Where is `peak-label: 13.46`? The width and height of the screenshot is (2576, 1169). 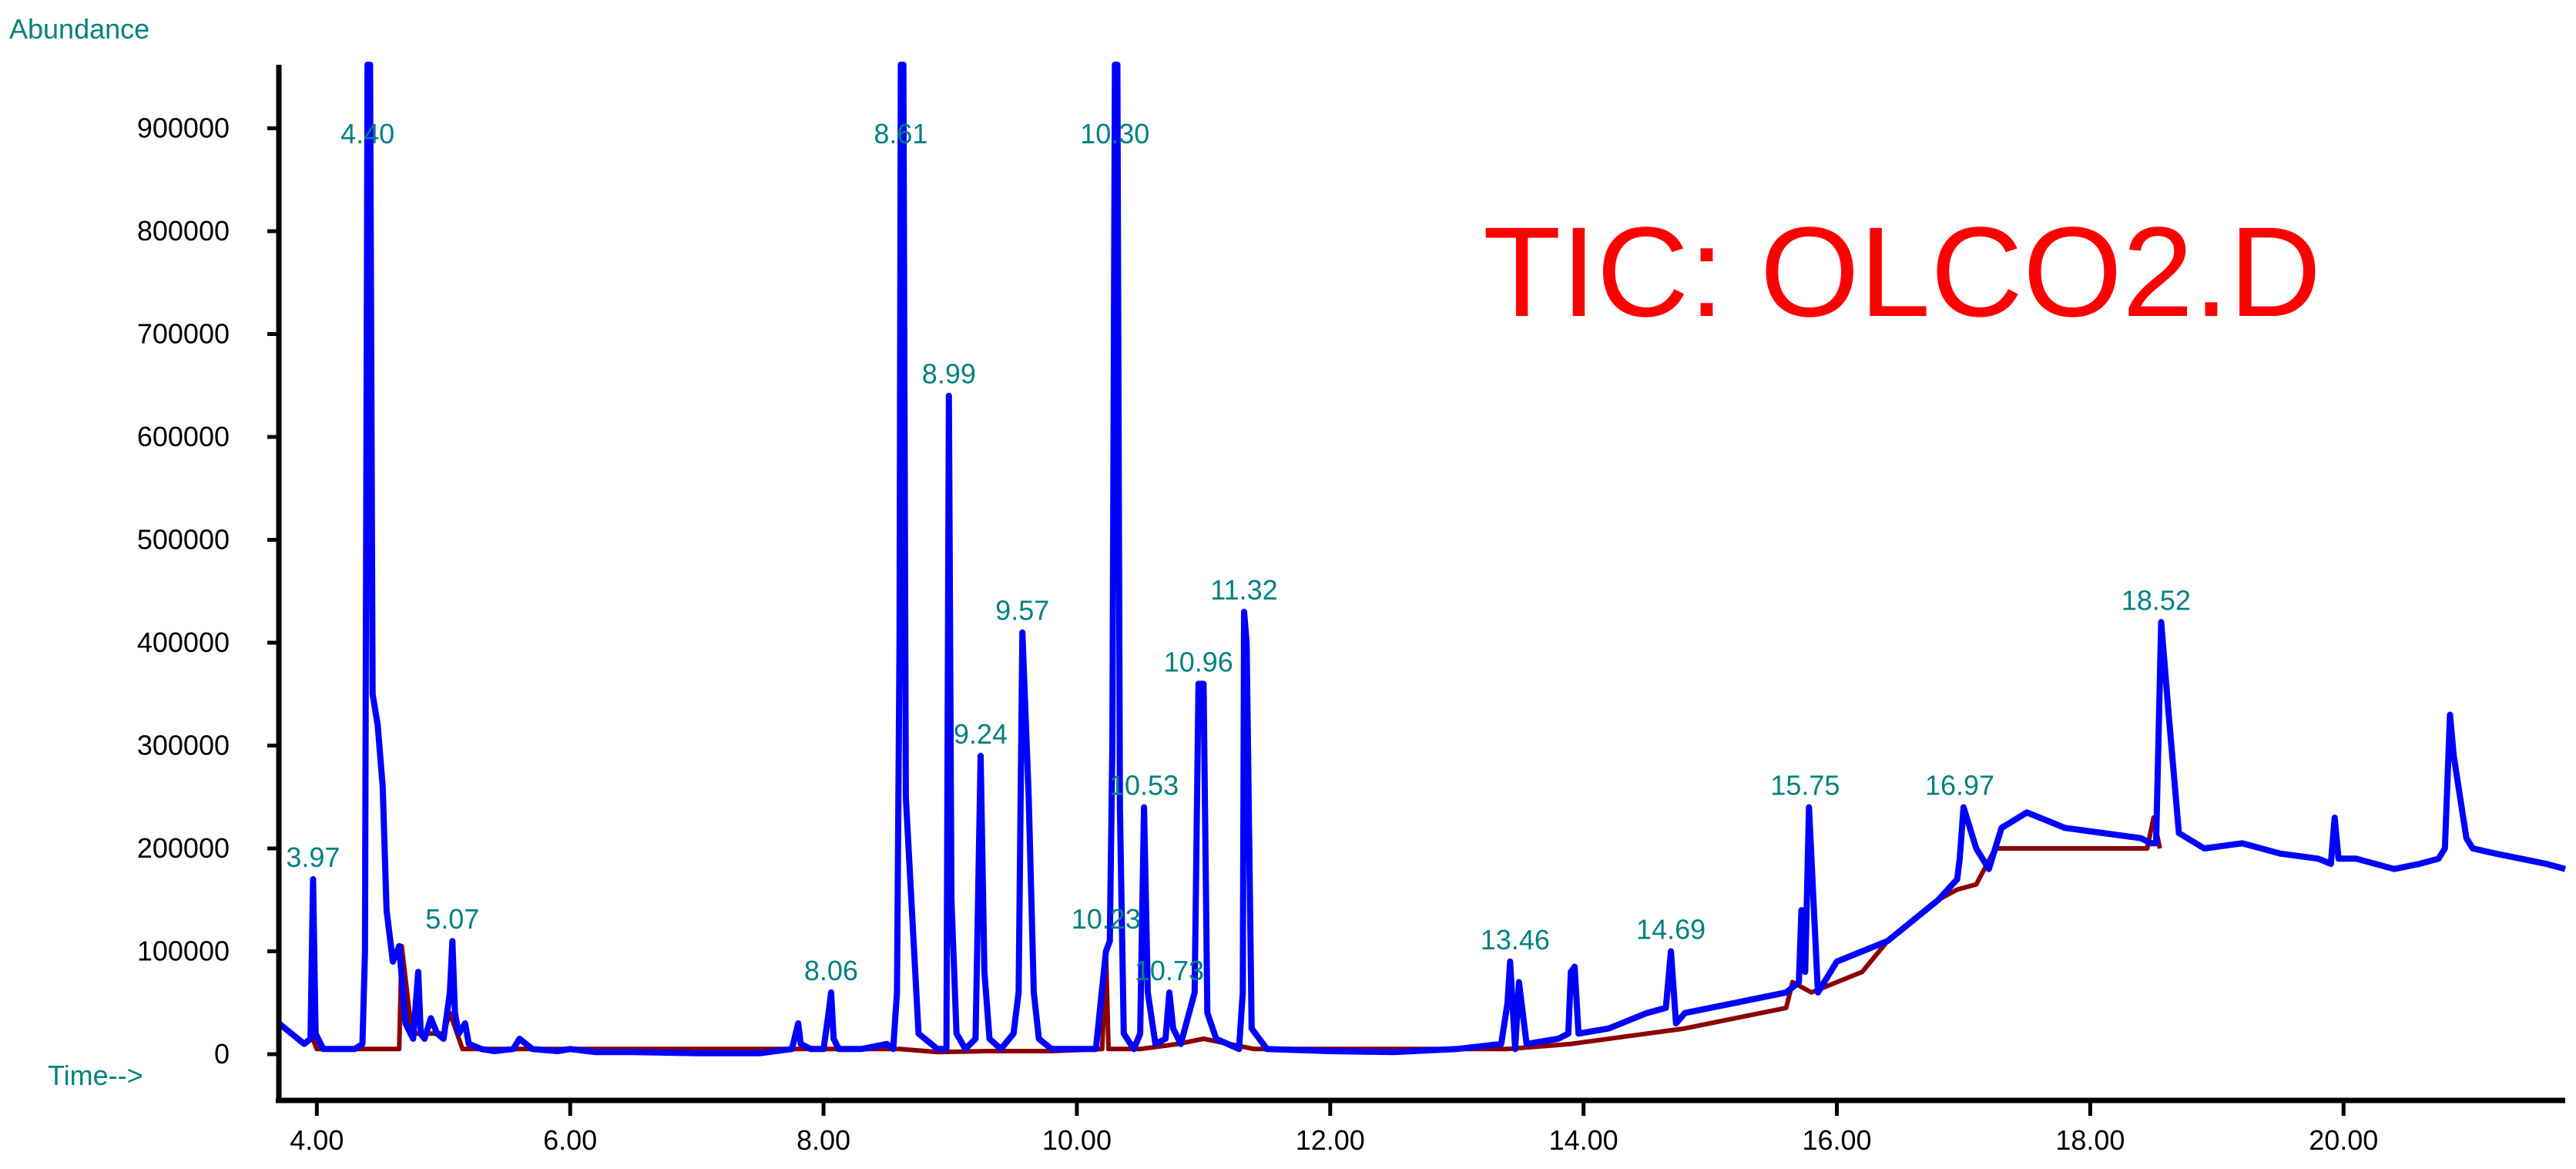
peak-label: 13.46 is located at coordinates (1515, 940).